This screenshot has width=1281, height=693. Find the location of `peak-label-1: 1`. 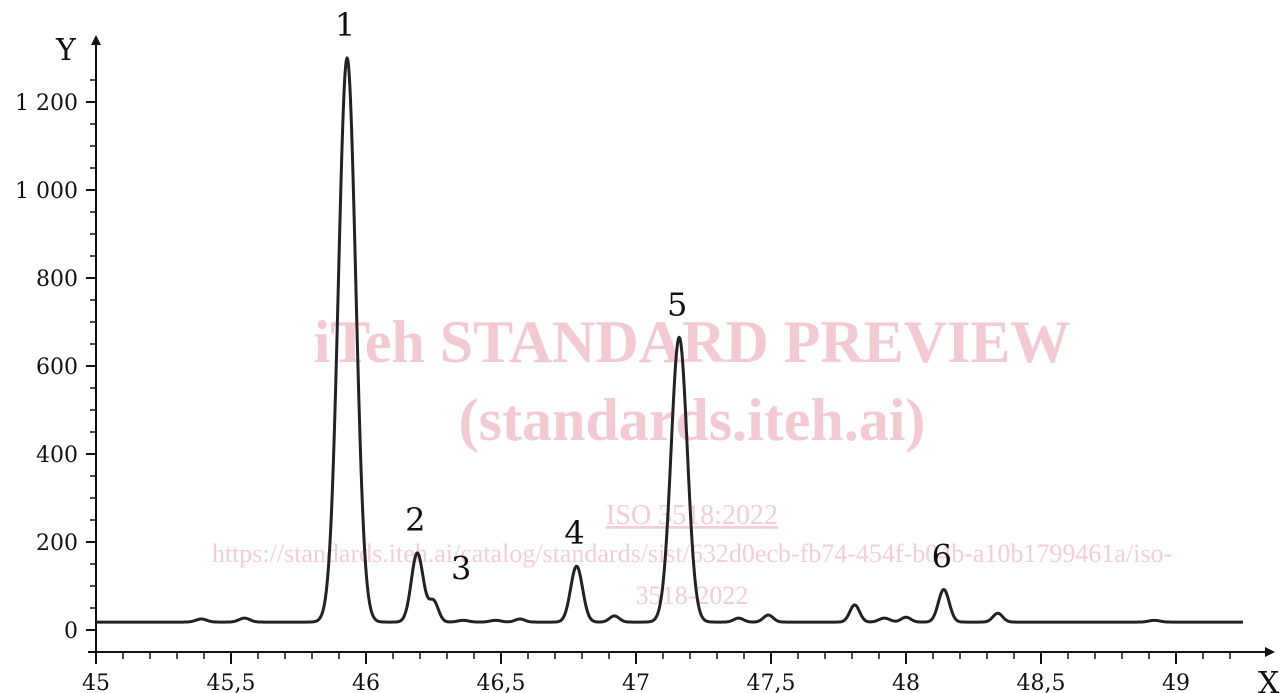

peak-label-1: 1 is located at coordinates (345, 25).